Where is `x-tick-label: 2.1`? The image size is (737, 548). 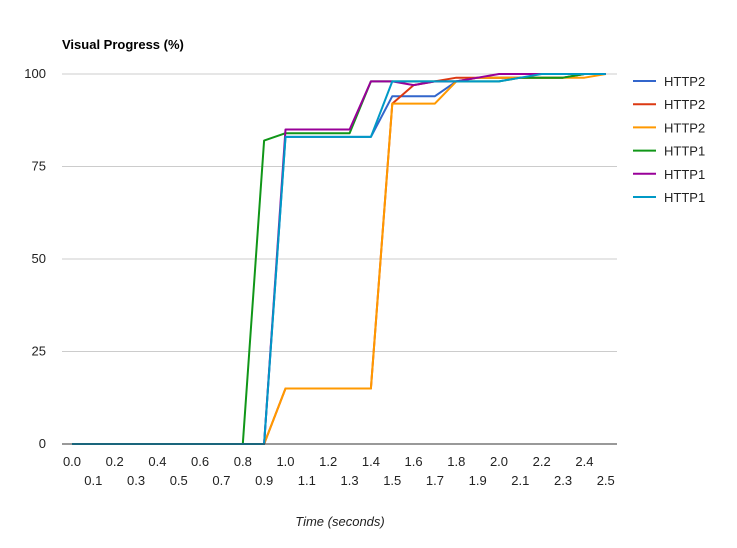
x-tick-label: 2.1 is located at coordinates (520, 480).